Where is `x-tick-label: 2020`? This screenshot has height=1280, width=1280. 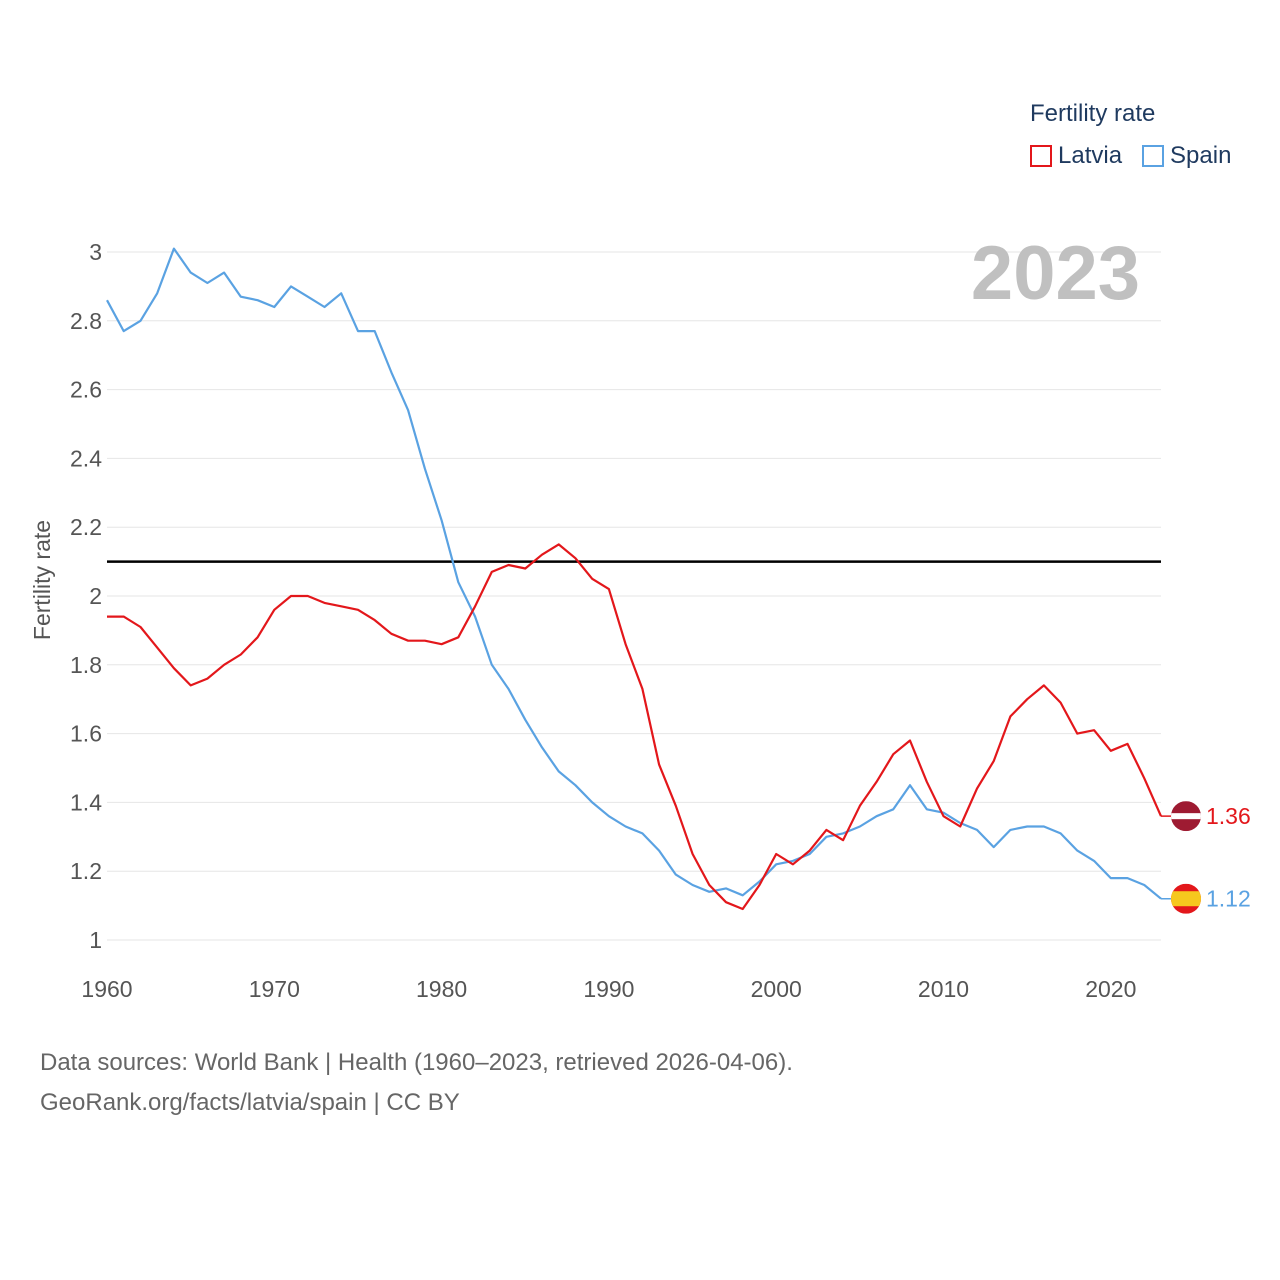
x-tick-label: 2020 is located at coordinates (1110, 989).